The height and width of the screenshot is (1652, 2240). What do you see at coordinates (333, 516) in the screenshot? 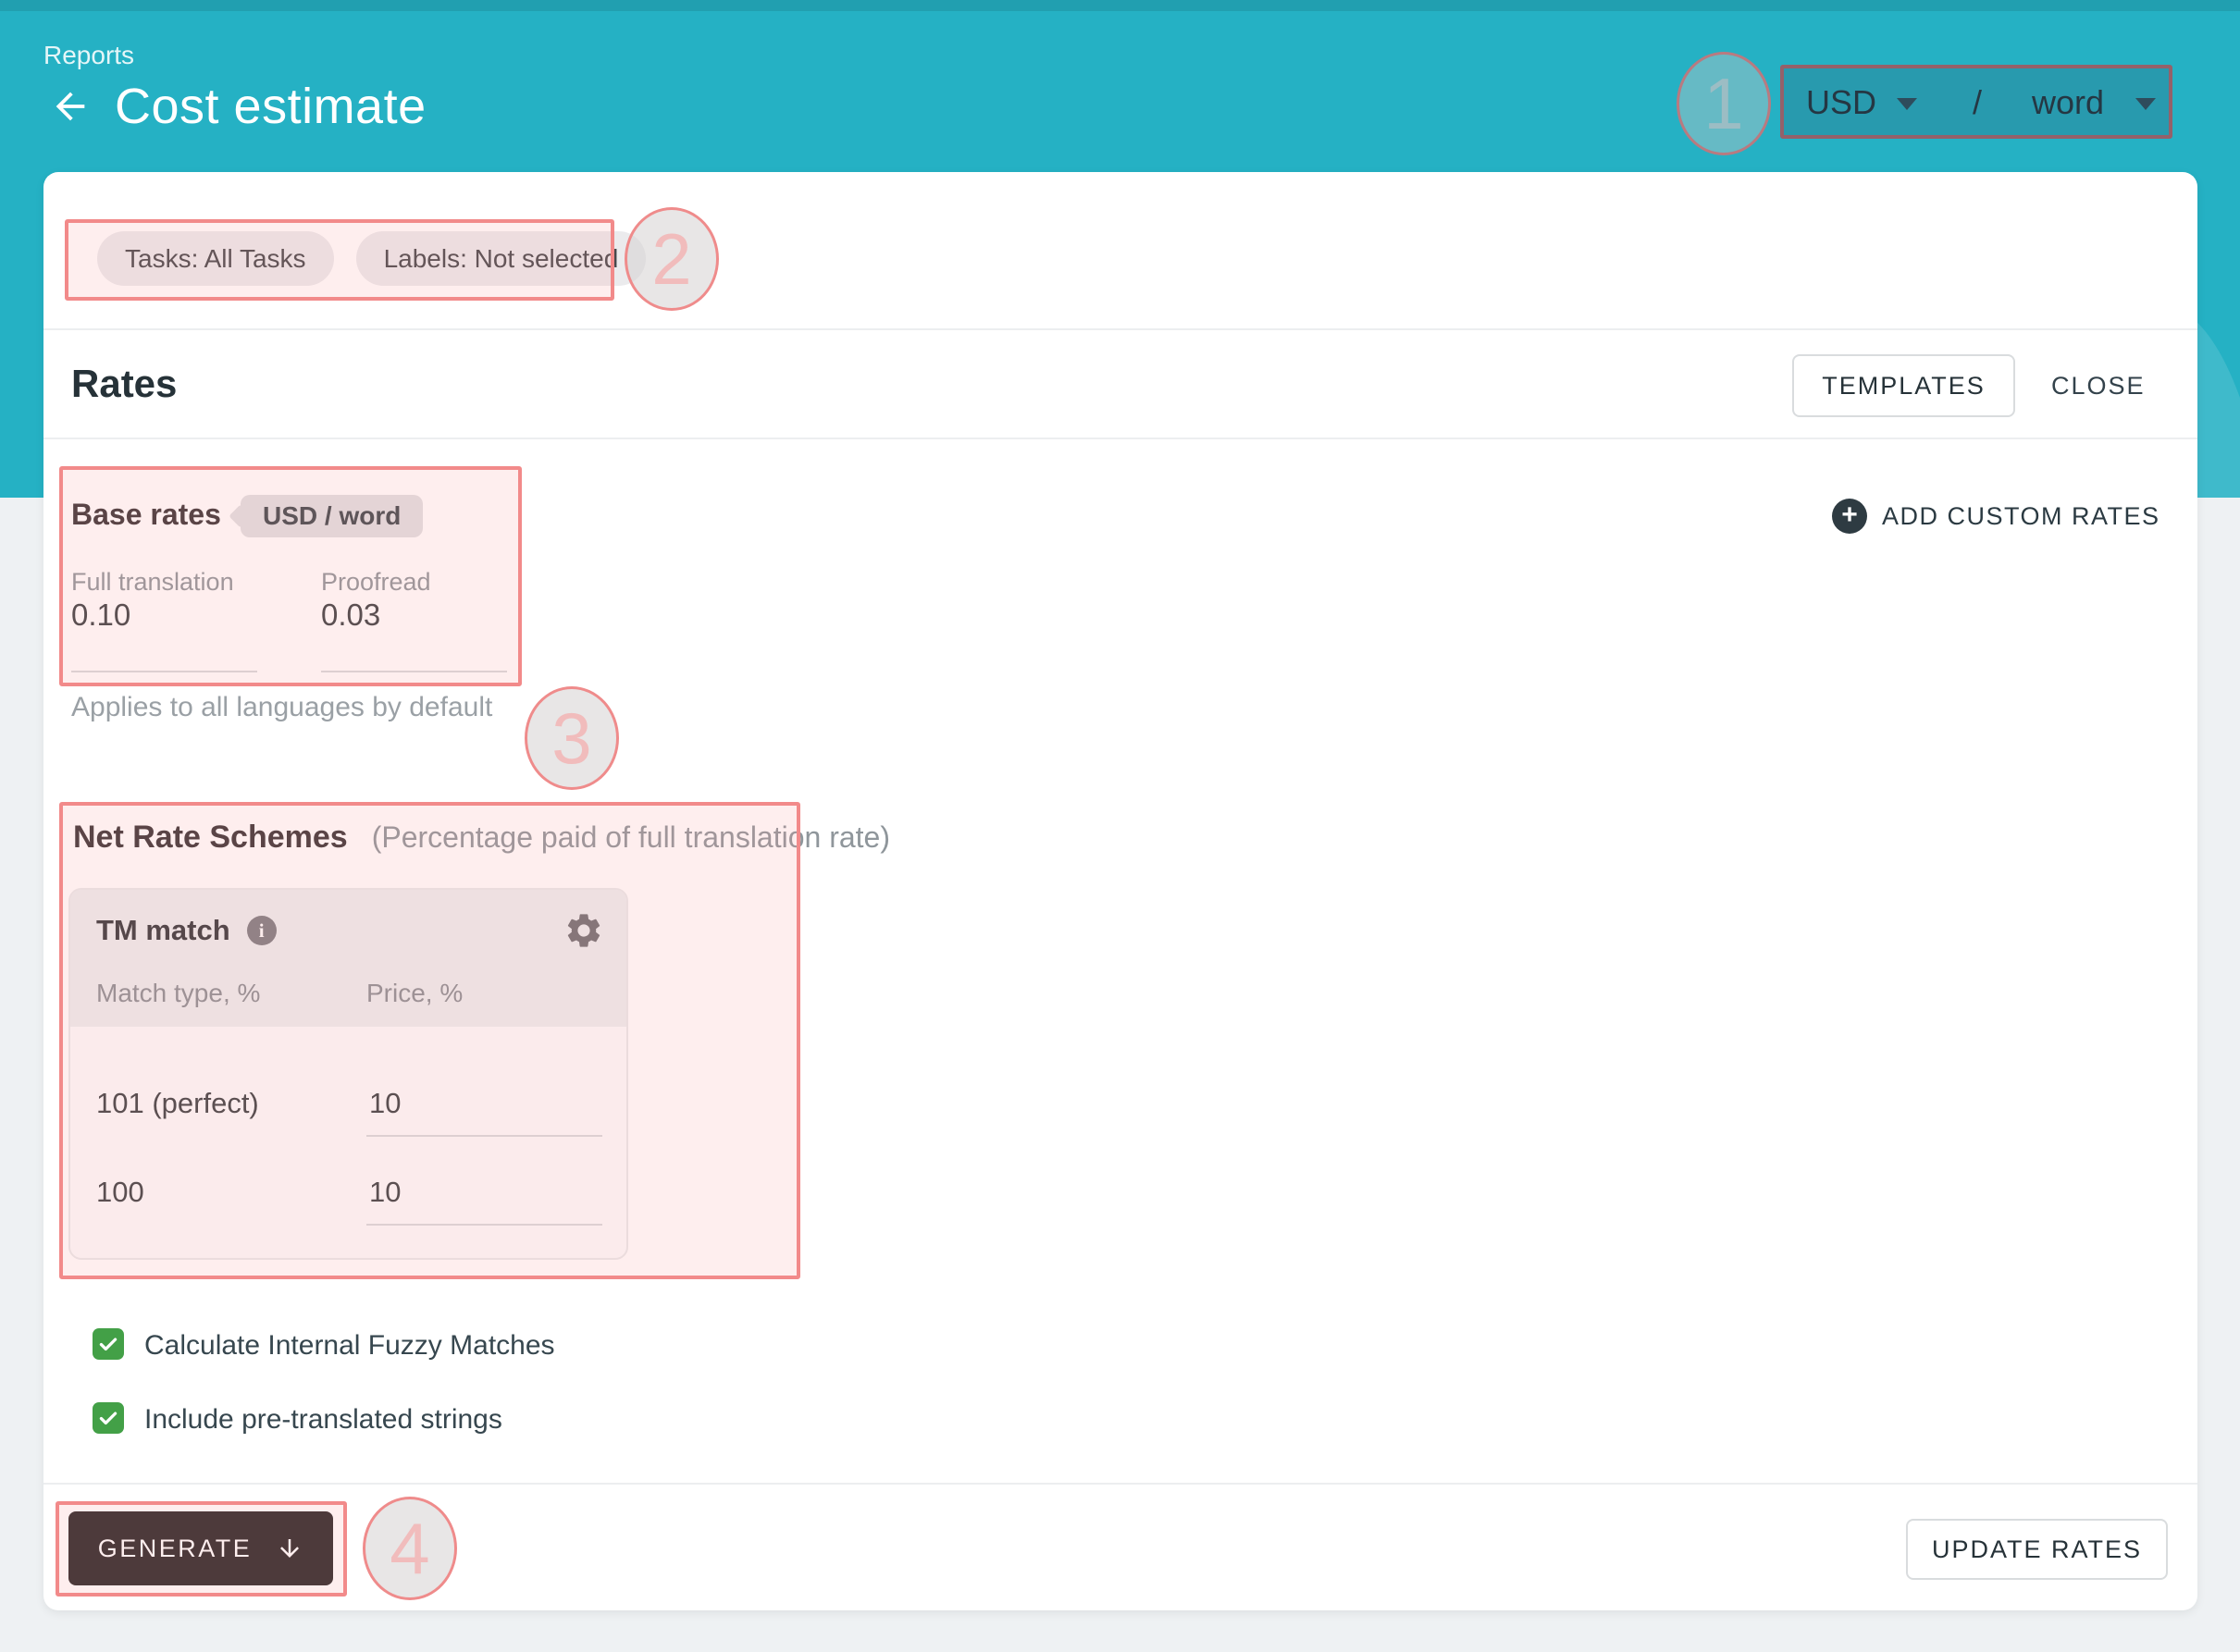
I see `base-rates-unit-chip: USD / word` at bounding box center [333, 516].